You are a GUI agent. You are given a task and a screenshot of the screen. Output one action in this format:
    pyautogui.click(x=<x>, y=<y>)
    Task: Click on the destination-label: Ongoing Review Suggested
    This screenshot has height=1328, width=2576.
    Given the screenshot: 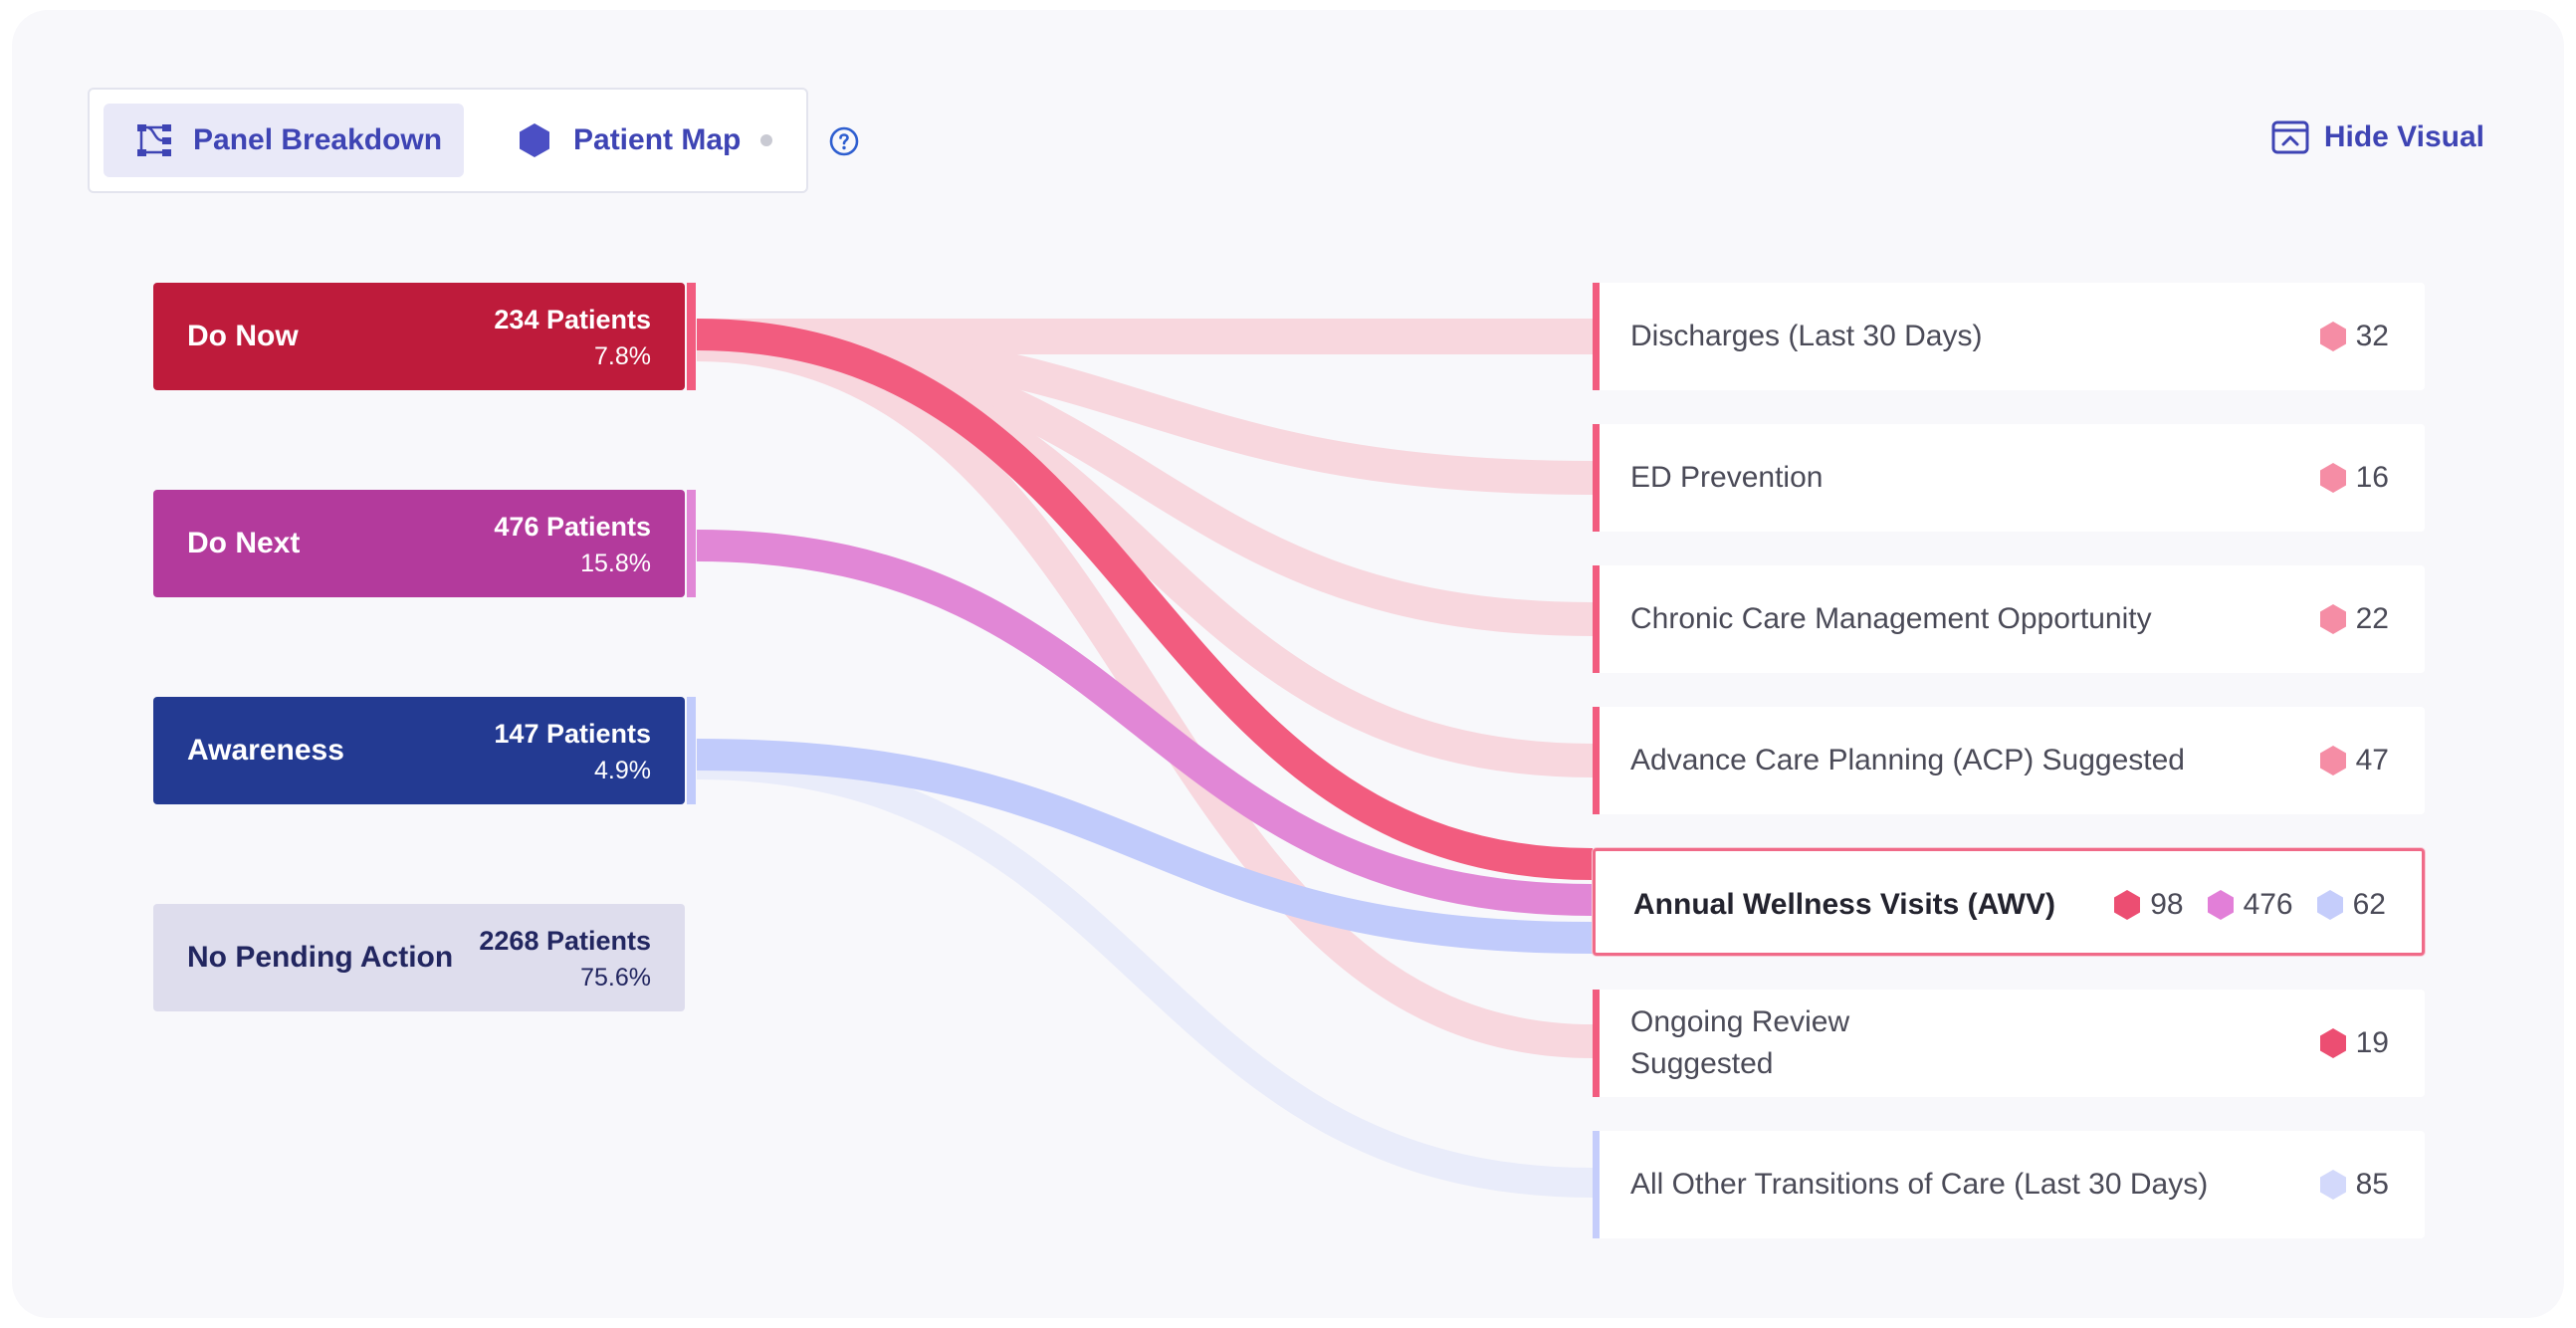 What is the action you would take?
    pyautogui.click(x=1739, y=1044)
    